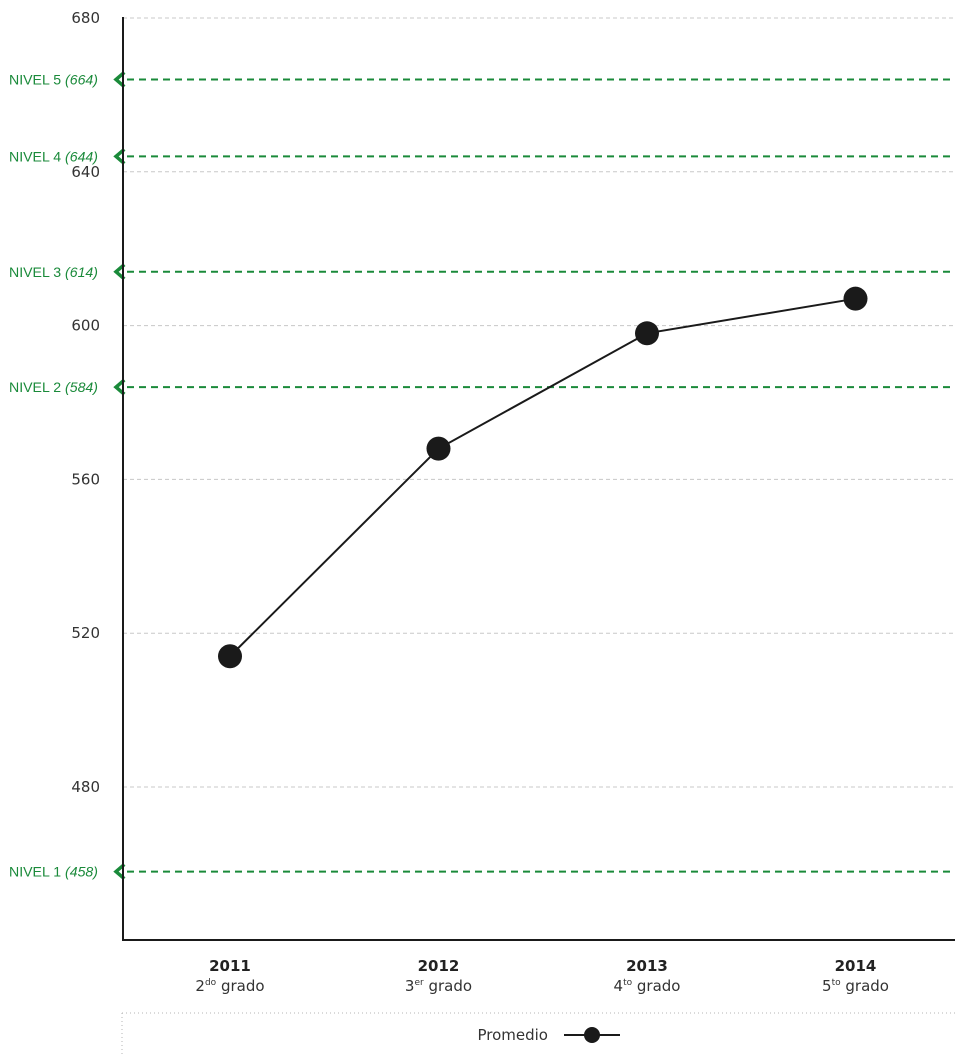  I want to click on legend-marker-swatch, so click(592, 1035).